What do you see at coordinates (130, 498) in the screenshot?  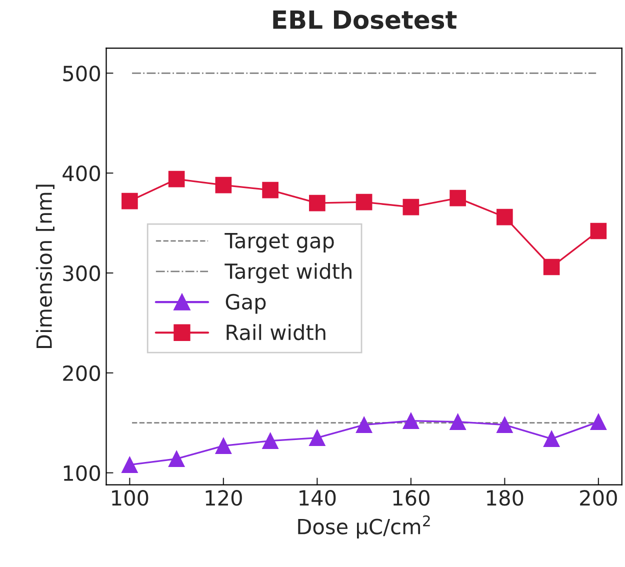 I see `x-tick-label: 100` at bounding box center [130, 498].